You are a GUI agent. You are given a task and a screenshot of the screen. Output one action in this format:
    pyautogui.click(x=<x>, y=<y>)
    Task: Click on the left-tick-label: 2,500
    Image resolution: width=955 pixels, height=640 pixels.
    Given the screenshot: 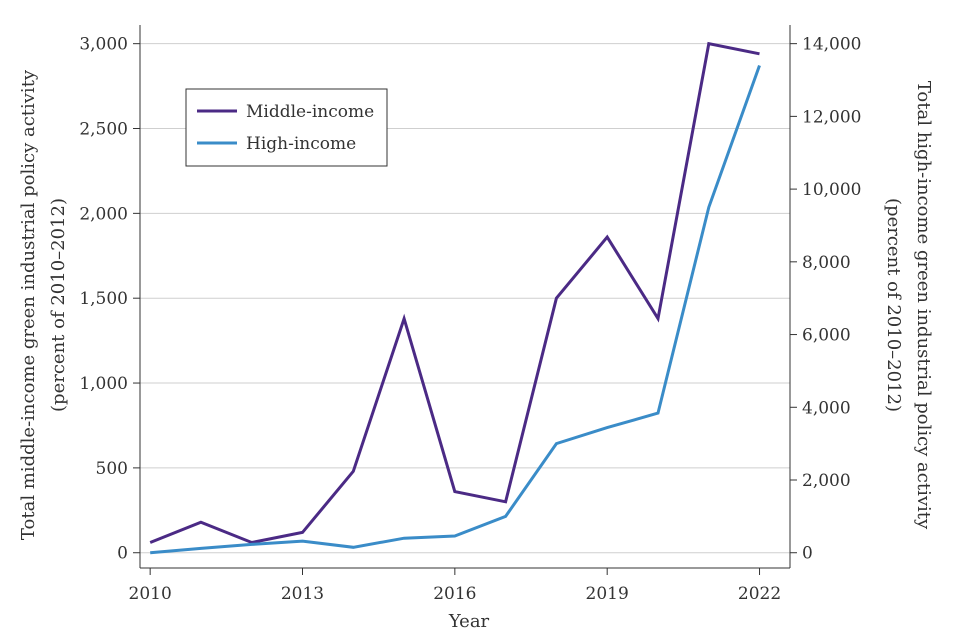 What is the action you would take?
    pyautogui.click(x=103, y=130)
    